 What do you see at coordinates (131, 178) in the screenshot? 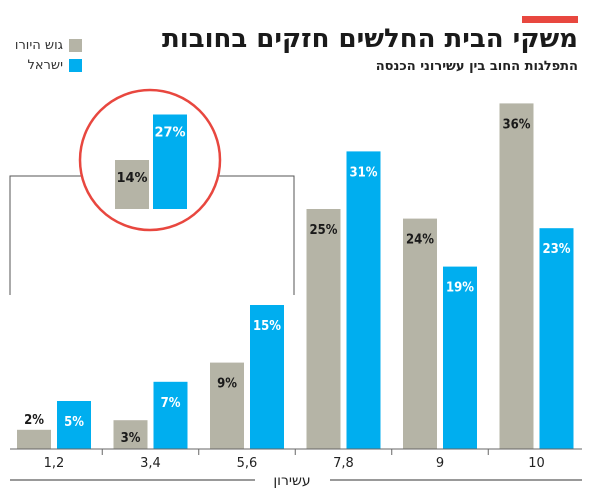
I see `inset-label-gush: 14%` at bounding box center [131, 178].